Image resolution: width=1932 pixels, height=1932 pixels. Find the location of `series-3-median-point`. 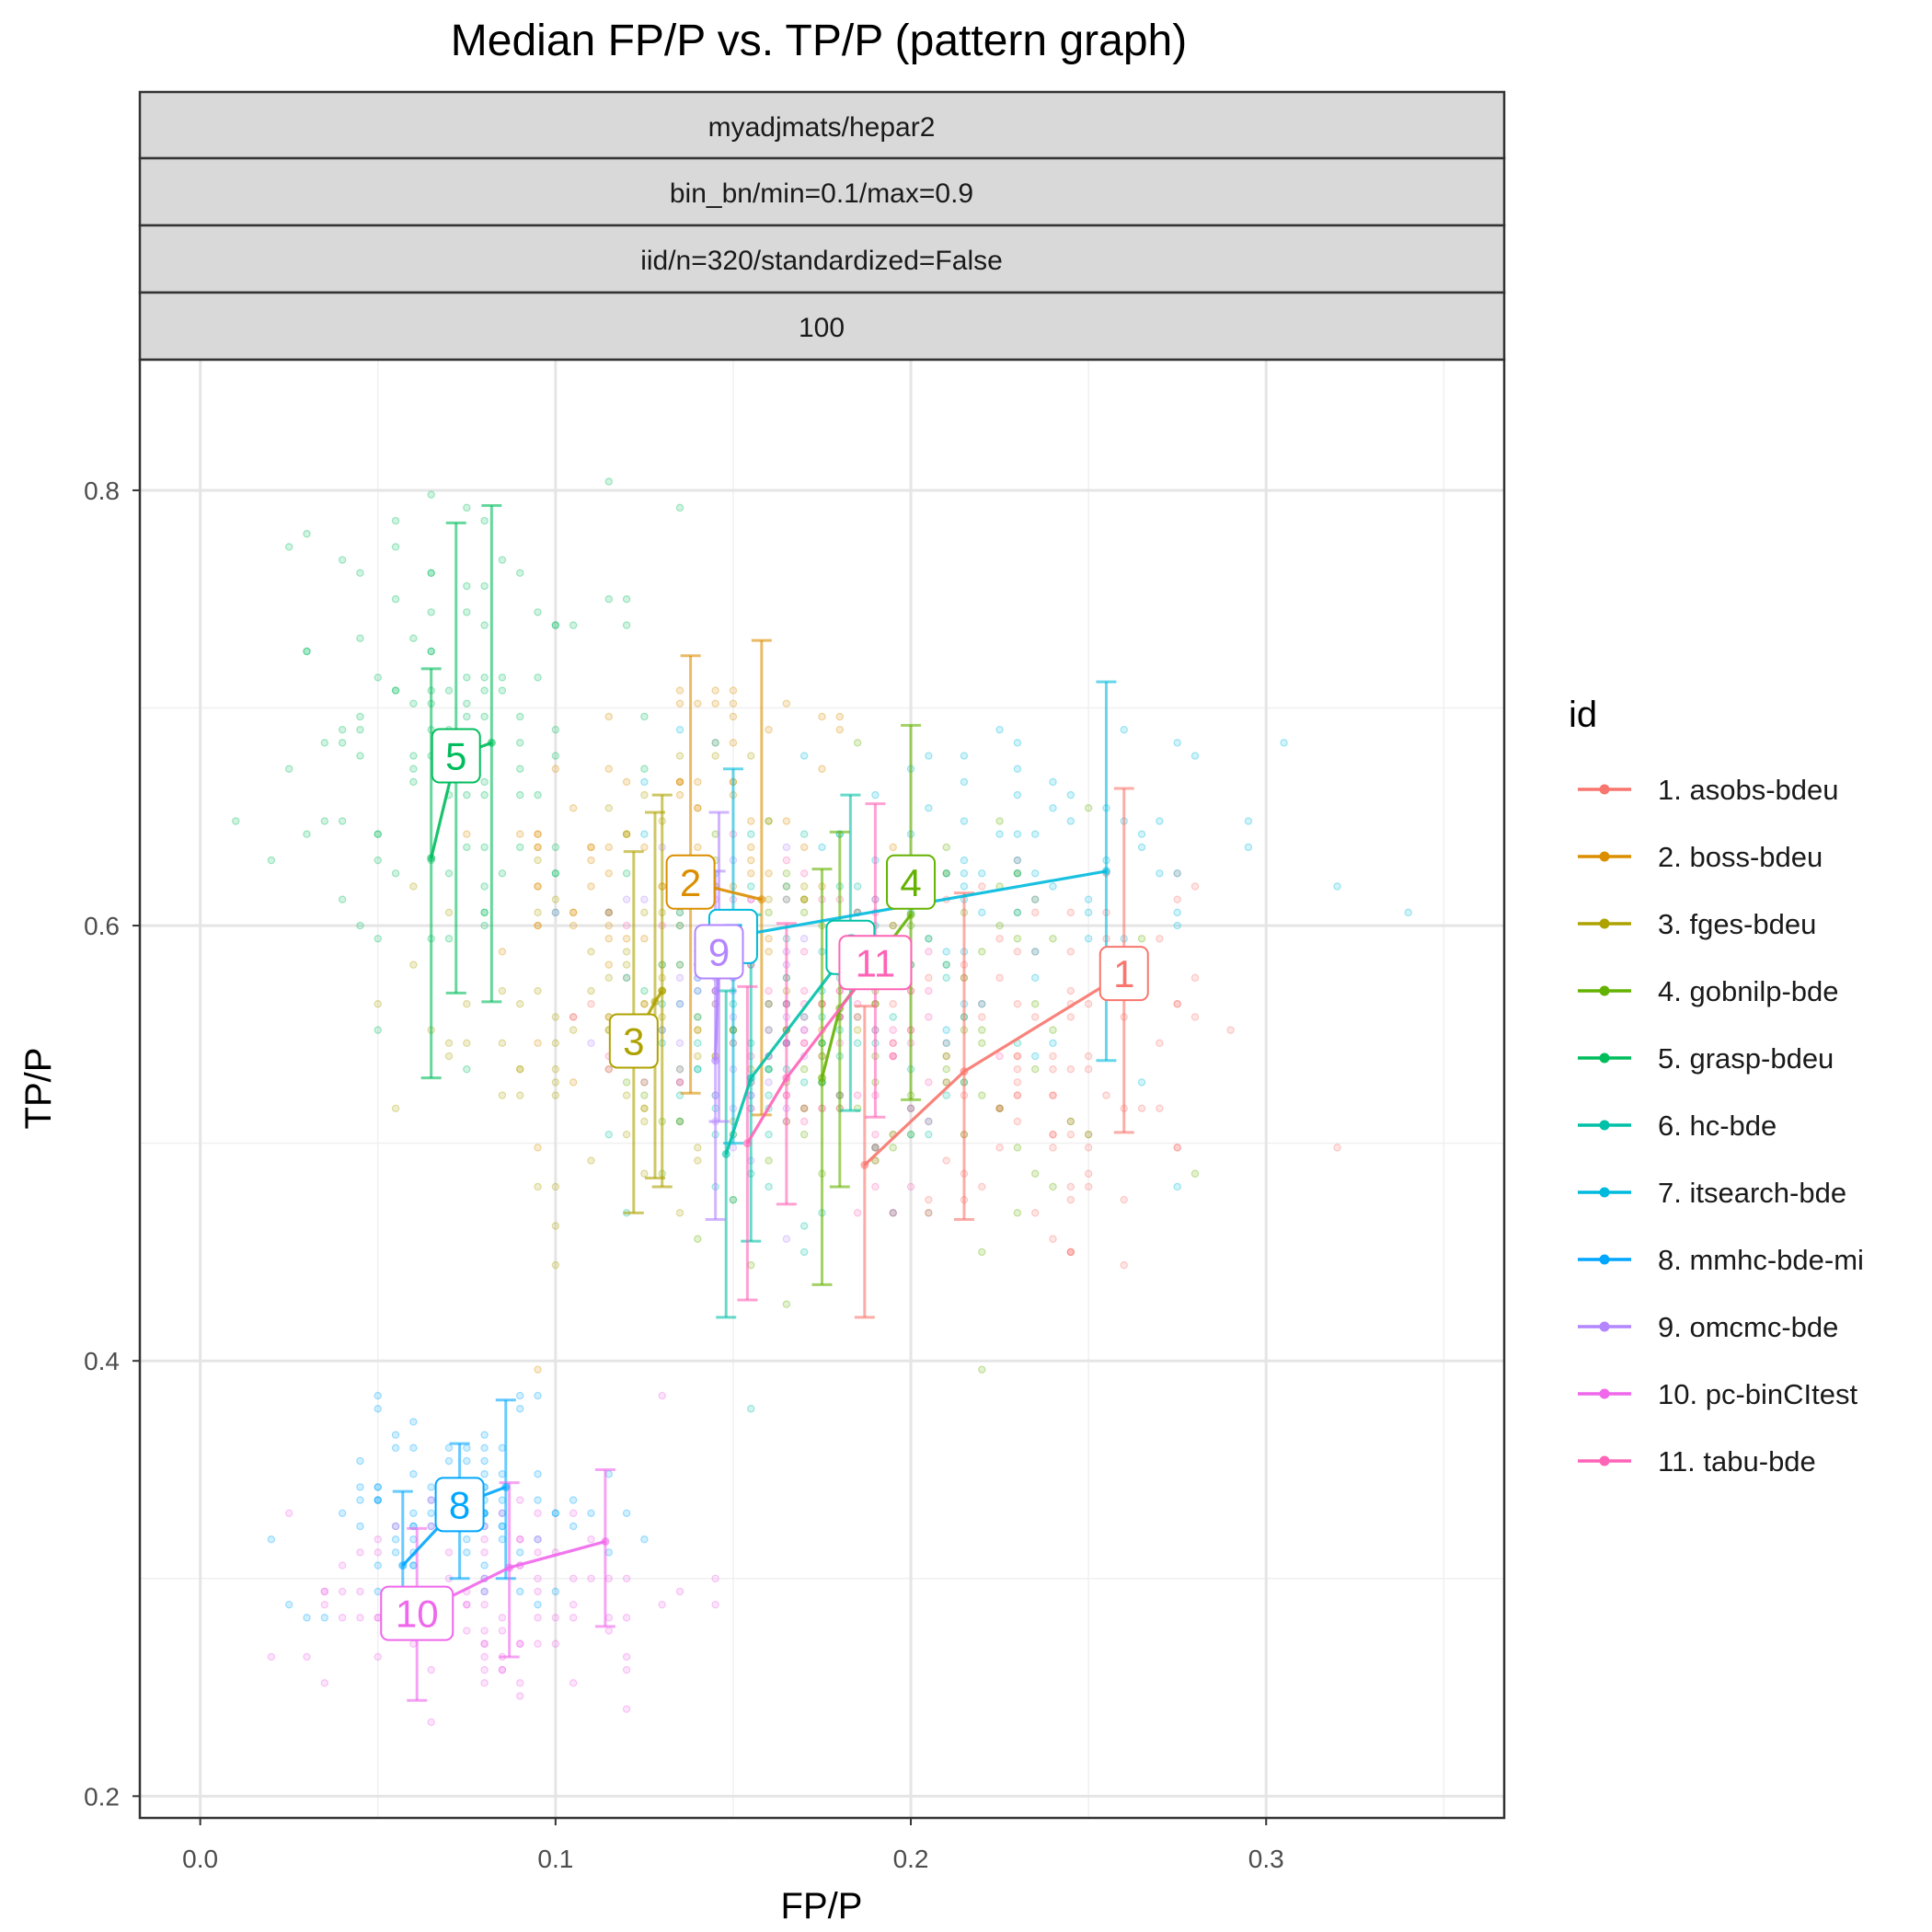

series-3-median-point is located at coordinates (662, 991).